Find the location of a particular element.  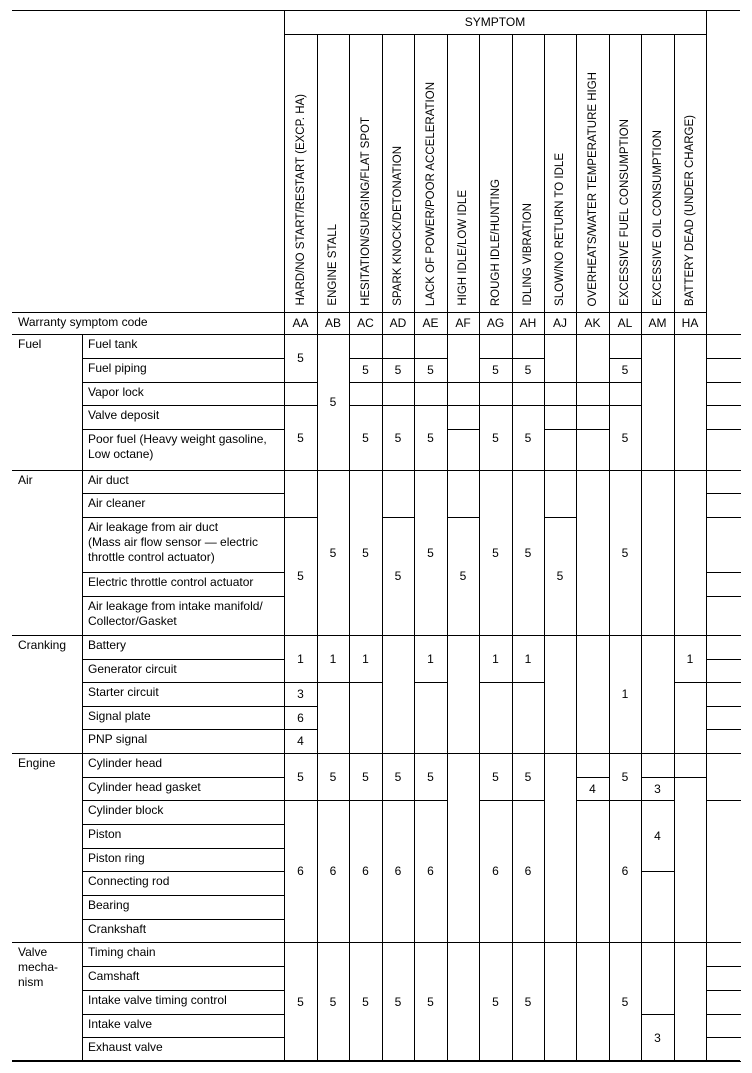

category-label: Fuel is located at coordinates (47, 402).